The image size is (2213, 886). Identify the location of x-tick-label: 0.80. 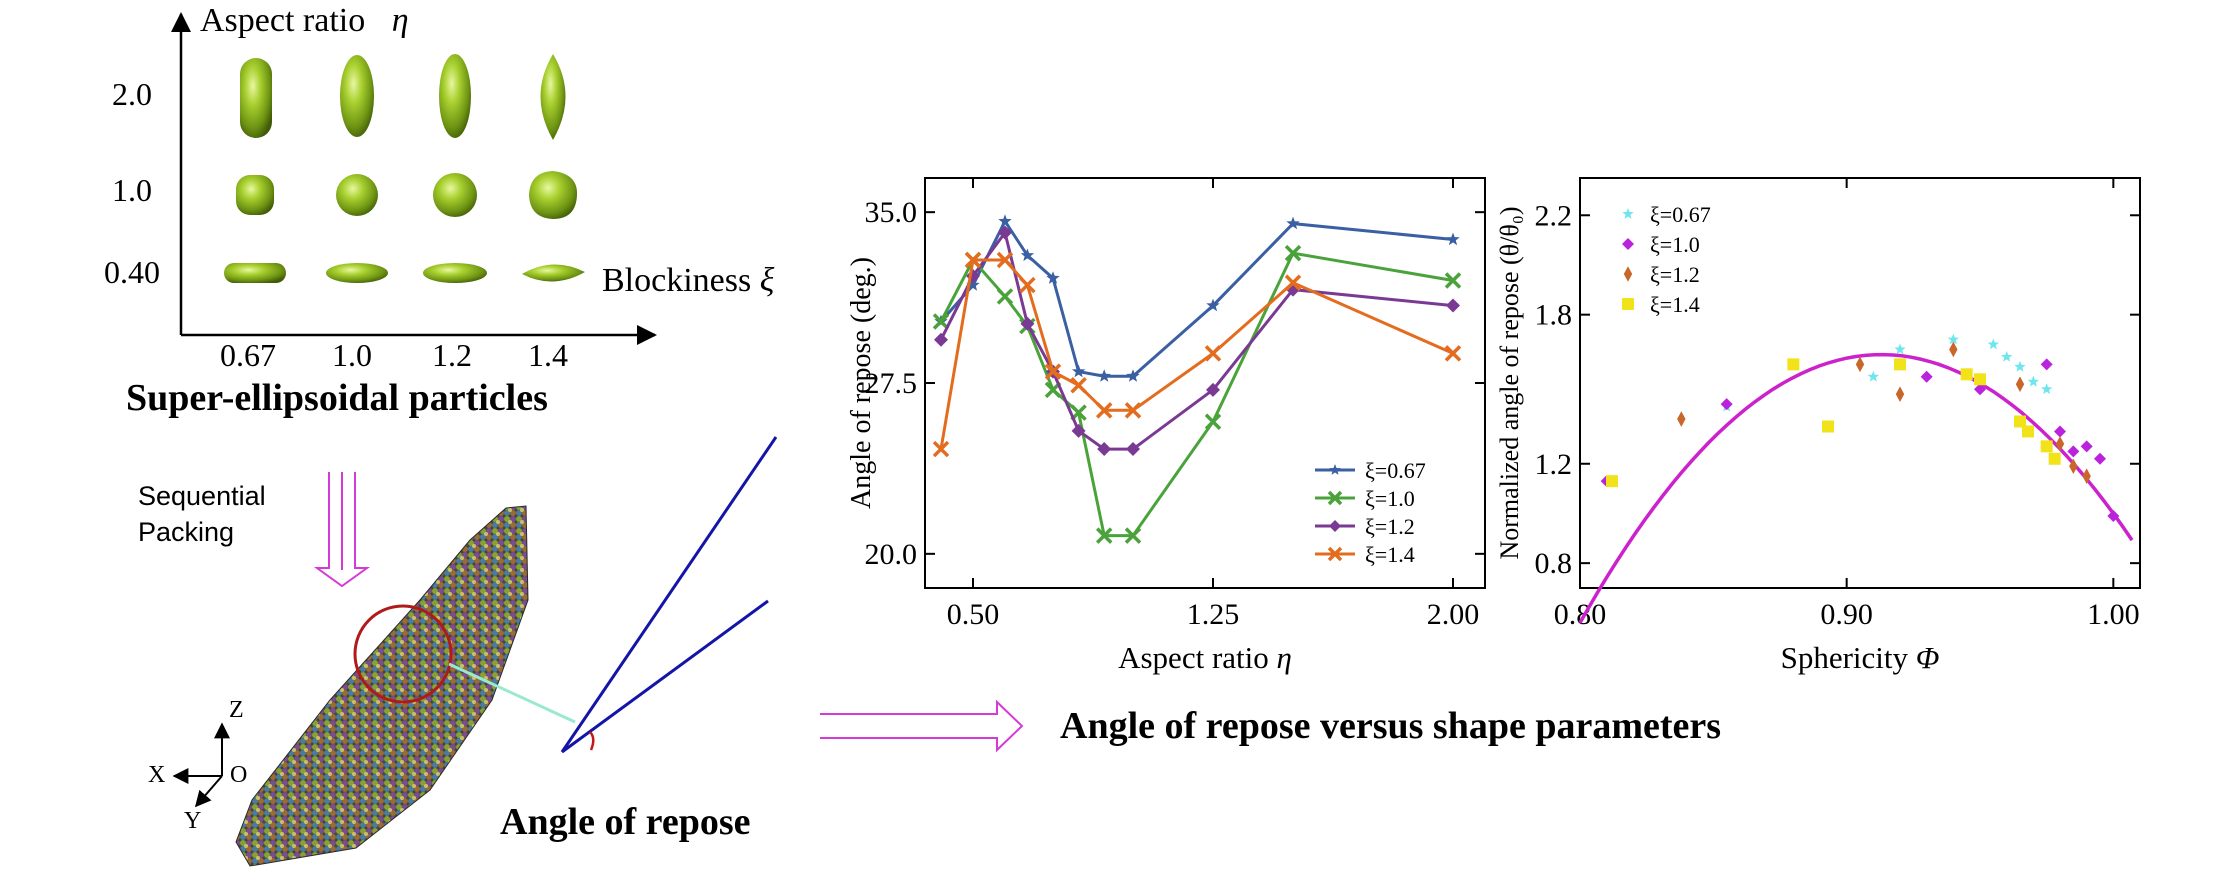
(1580, 614).